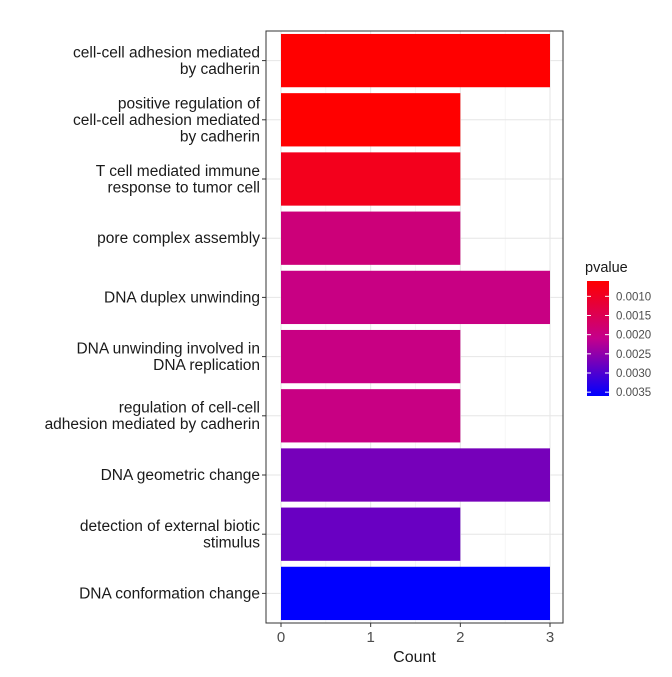 This screenshot has width=672, height=677. What do you see at coordinates (168, 348) in the screenshot?
I see `y-tick-label-line: DNA unwinding involved in` at bounding box center [168, 348].